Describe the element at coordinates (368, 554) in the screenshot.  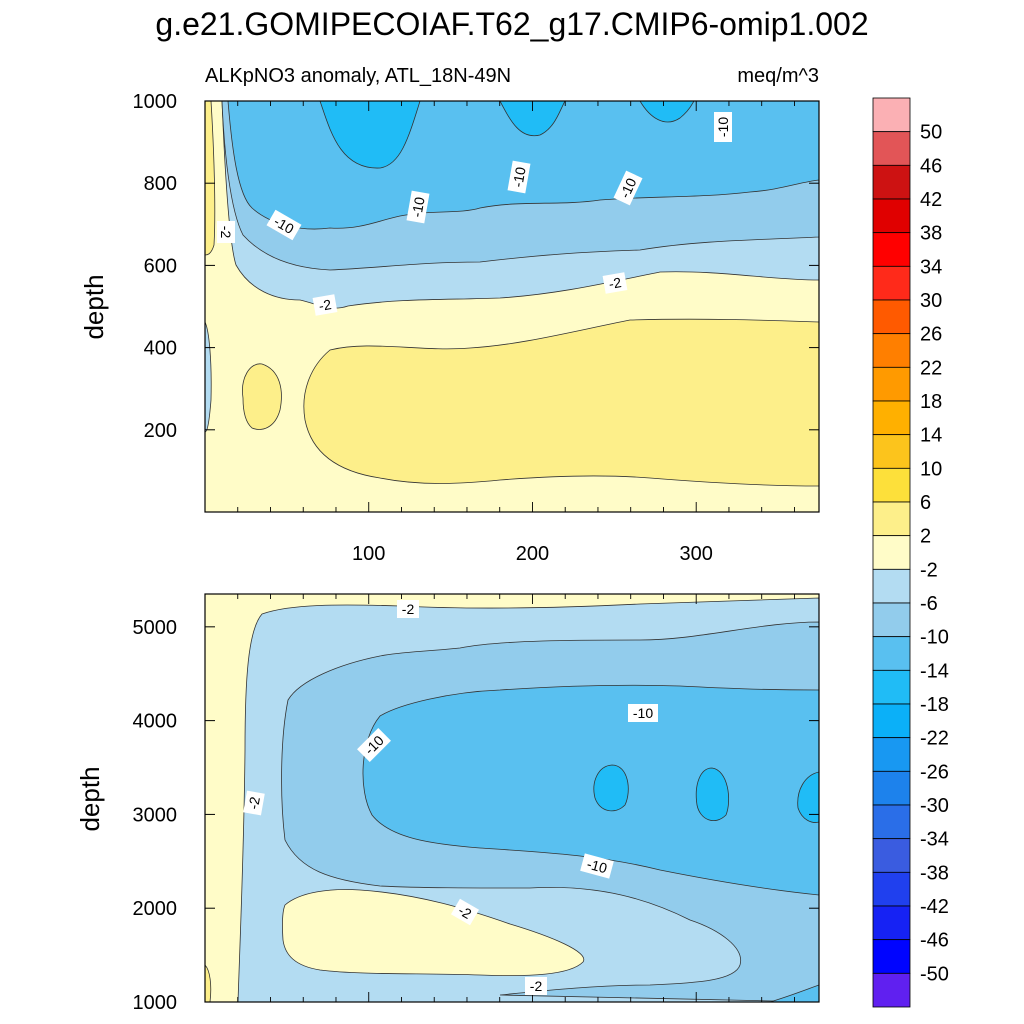
I see `x-tick-label: 100` at that location.